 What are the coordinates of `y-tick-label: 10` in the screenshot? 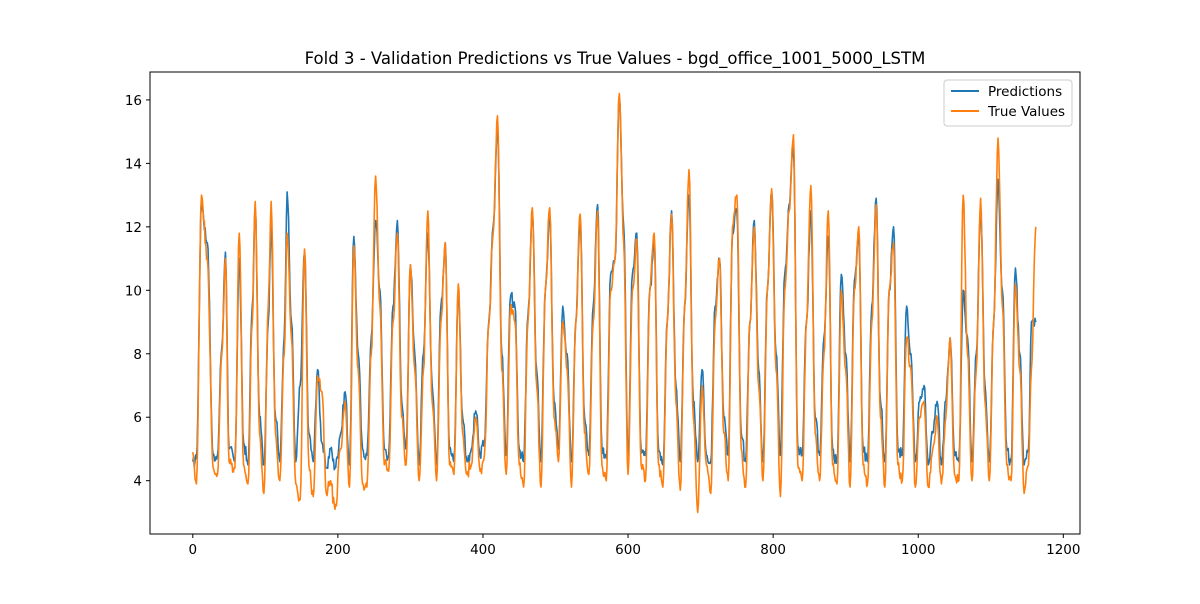 It's located at (133, 291).